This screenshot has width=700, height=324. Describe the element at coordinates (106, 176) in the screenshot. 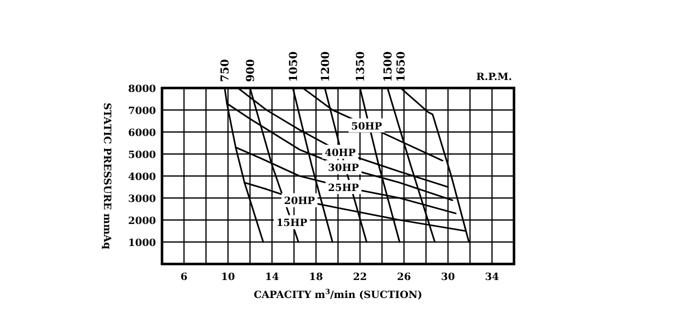

I see `y-axis-title: STATIC PRESSURE mmAq` at that location.